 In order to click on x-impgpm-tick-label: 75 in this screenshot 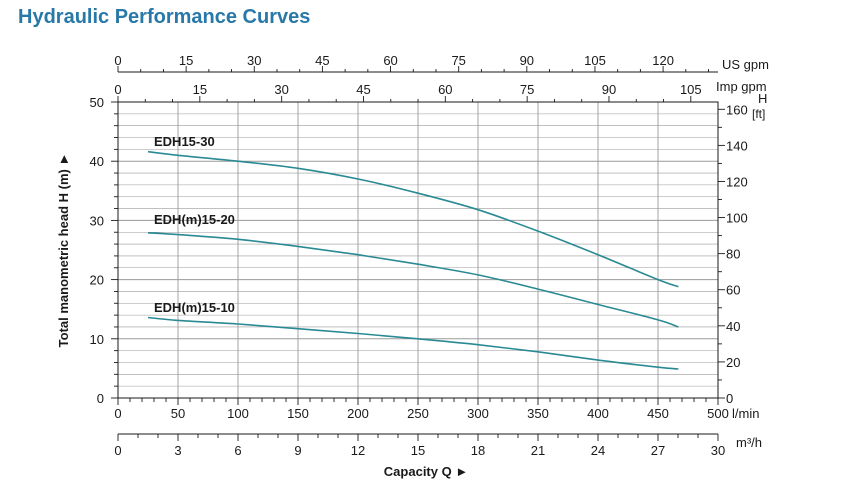, I will do `click(527, 89)`.